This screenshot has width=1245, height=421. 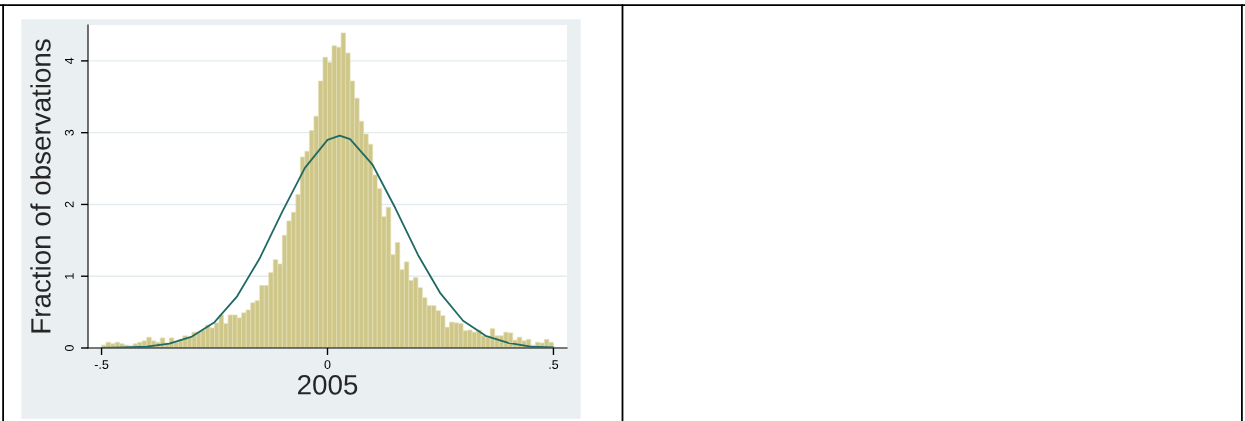 I want to click on y-tick-label: 2, so click(x=69, y=204).